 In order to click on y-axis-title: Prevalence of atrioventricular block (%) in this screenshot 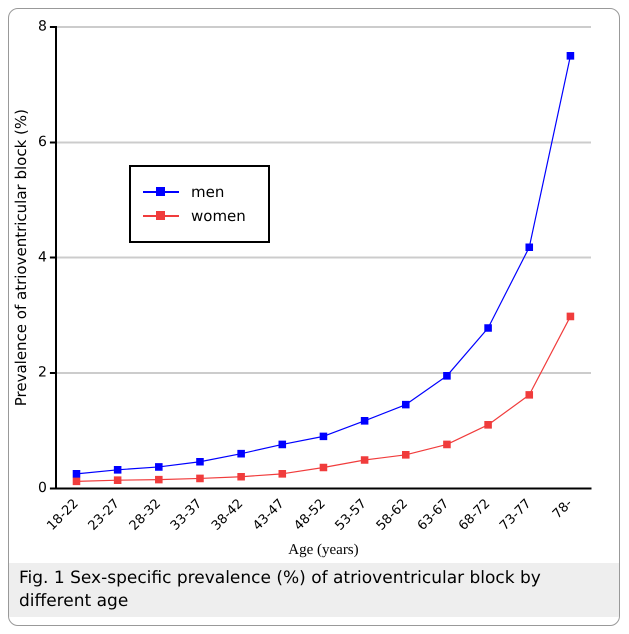, I will do `click(21, 257)`.